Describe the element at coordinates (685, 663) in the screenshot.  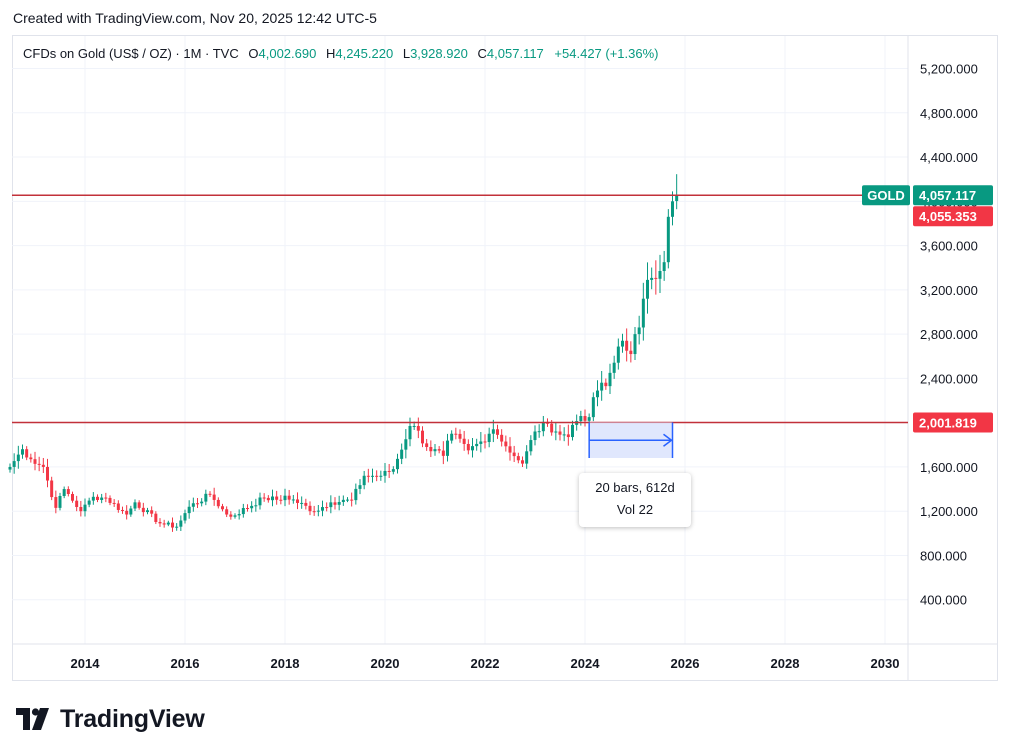
I see `x-tick-label: 2026` at that location.